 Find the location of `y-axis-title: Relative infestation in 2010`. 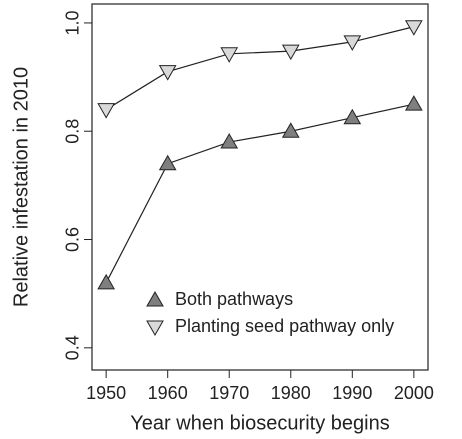

y-axis-title: Relative infestation in 2010 is located at coordinates (21, 187).